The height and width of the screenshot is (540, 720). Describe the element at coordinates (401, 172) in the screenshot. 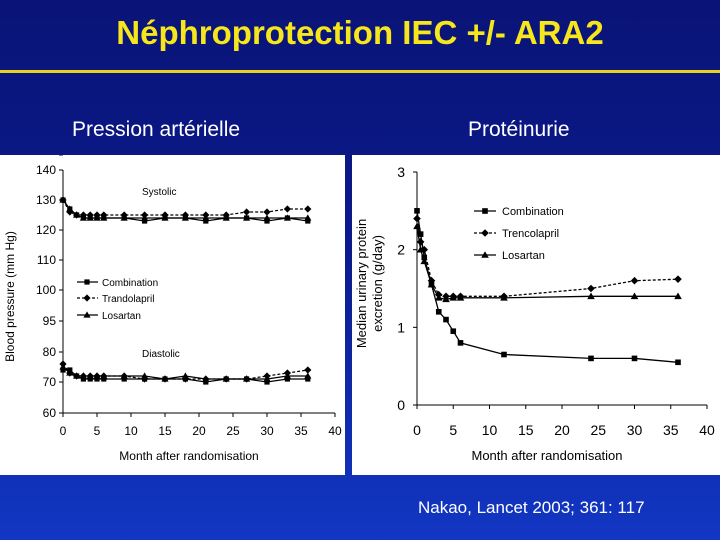

I see `y-tick-label: 3` at that location.